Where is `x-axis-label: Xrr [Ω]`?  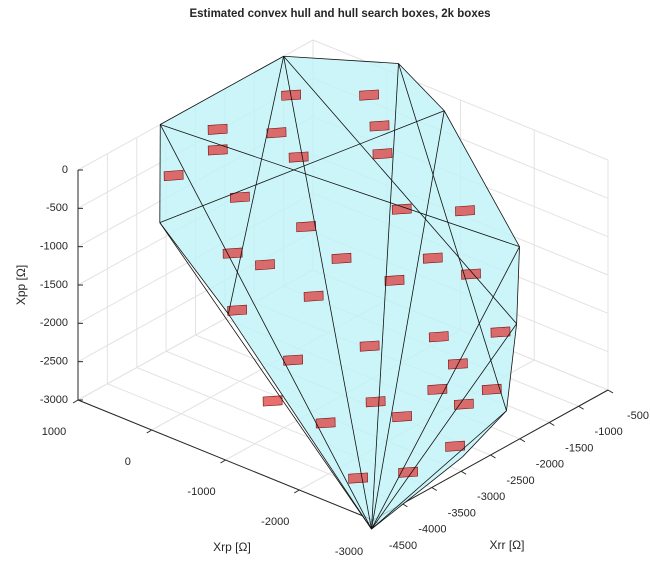 x-axis-label: Xrr [Ω] is located at coordinates (507, 545).